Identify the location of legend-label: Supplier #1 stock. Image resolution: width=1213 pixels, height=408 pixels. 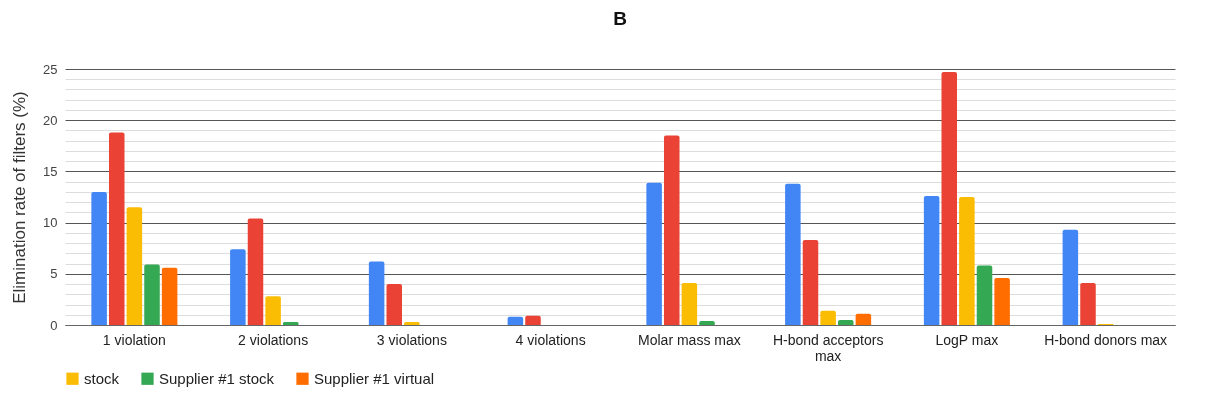
(217, 378).